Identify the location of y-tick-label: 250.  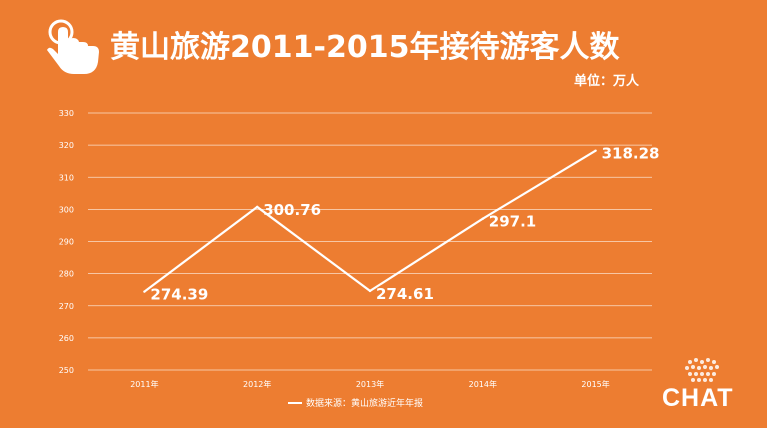
(66, 370).